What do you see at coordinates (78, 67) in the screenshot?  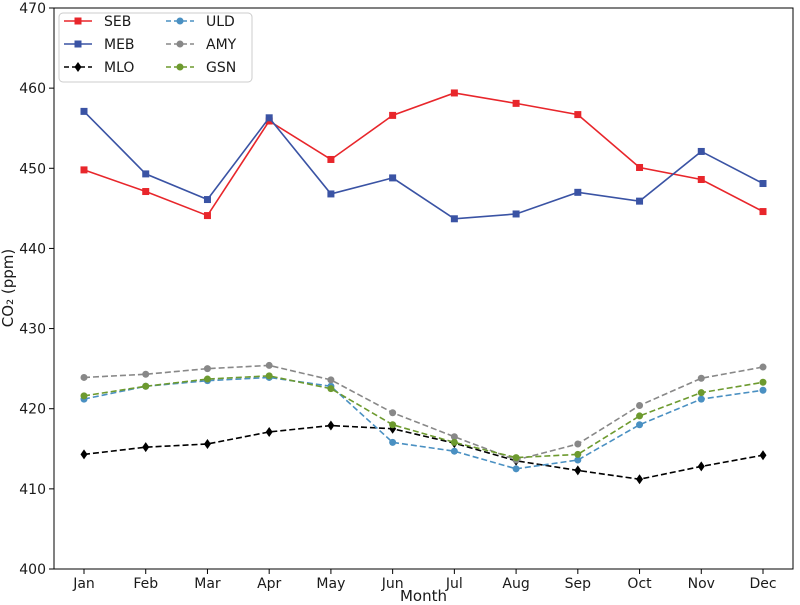 I see `legend-marker-mlo` at bounding box center [78, 67].